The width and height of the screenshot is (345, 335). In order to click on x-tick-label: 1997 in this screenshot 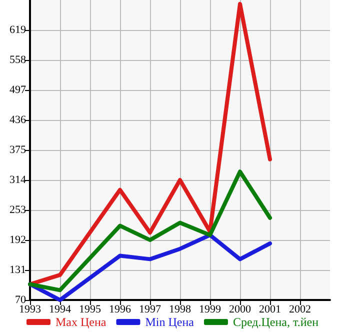, I will do `click(150, 310)`.